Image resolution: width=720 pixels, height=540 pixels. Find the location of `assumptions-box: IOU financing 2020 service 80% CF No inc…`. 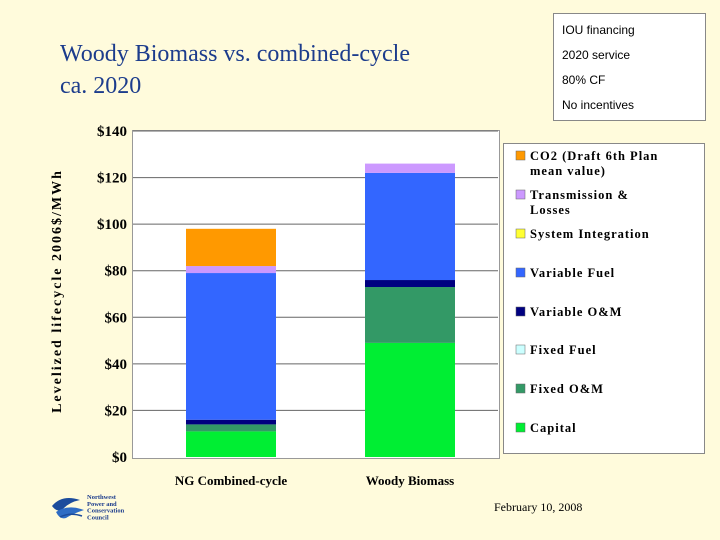

assumptions-box: IOU financing 2020 service 80% CF No inc… is located at coordinates (629, 67).